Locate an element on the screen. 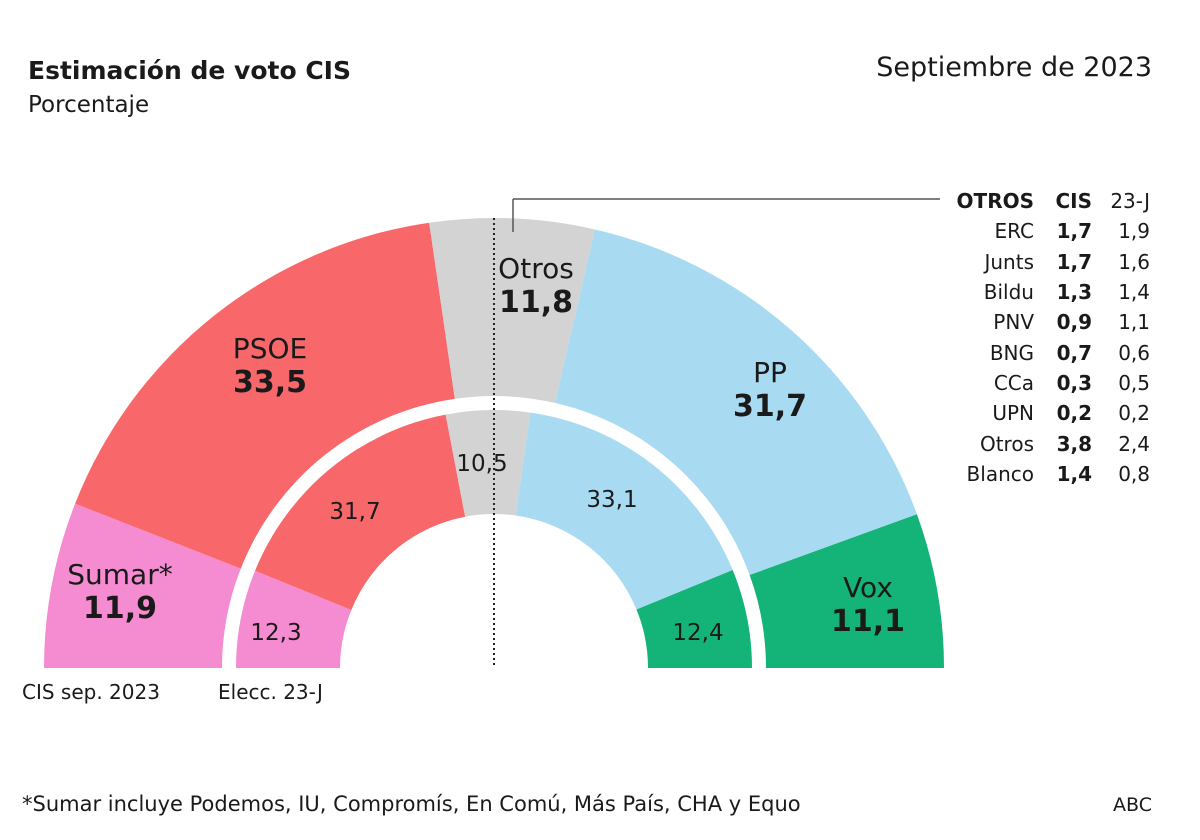 The image size is (1200, 840). otros-table-row: BNG 0,7 0,6 is located at coordinates (1040, 352).